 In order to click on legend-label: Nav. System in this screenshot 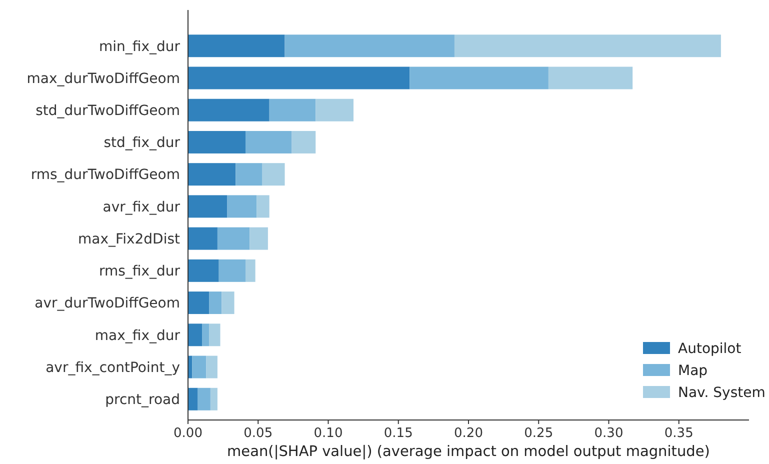, I will do `click(722, 392)`.